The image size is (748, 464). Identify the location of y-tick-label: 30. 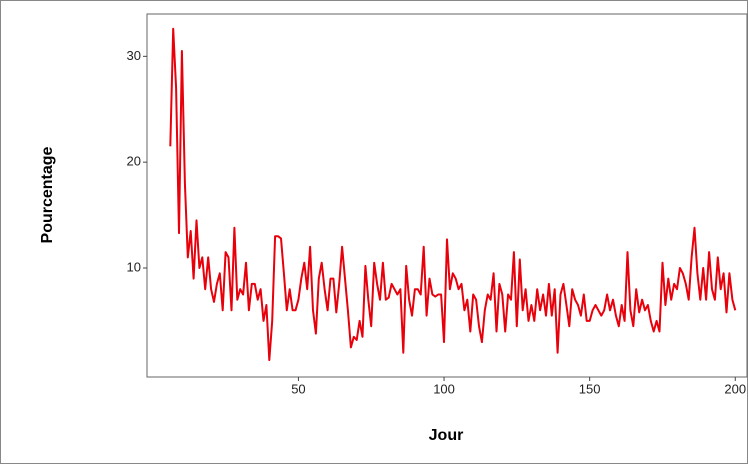
(134, 55).